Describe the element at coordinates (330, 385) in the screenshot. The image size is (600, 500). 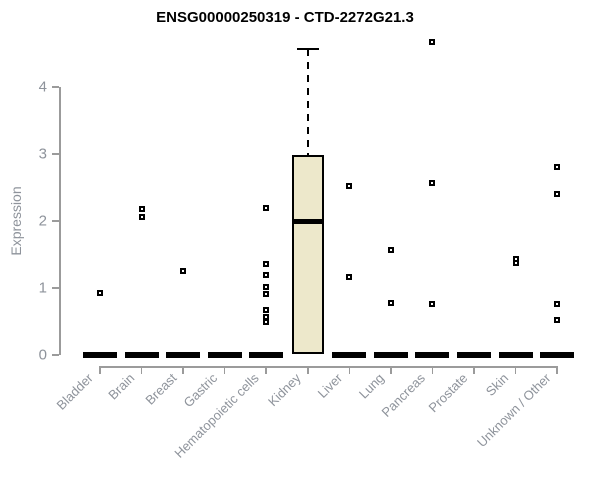
I see `x-category-label: Liver` at that location.